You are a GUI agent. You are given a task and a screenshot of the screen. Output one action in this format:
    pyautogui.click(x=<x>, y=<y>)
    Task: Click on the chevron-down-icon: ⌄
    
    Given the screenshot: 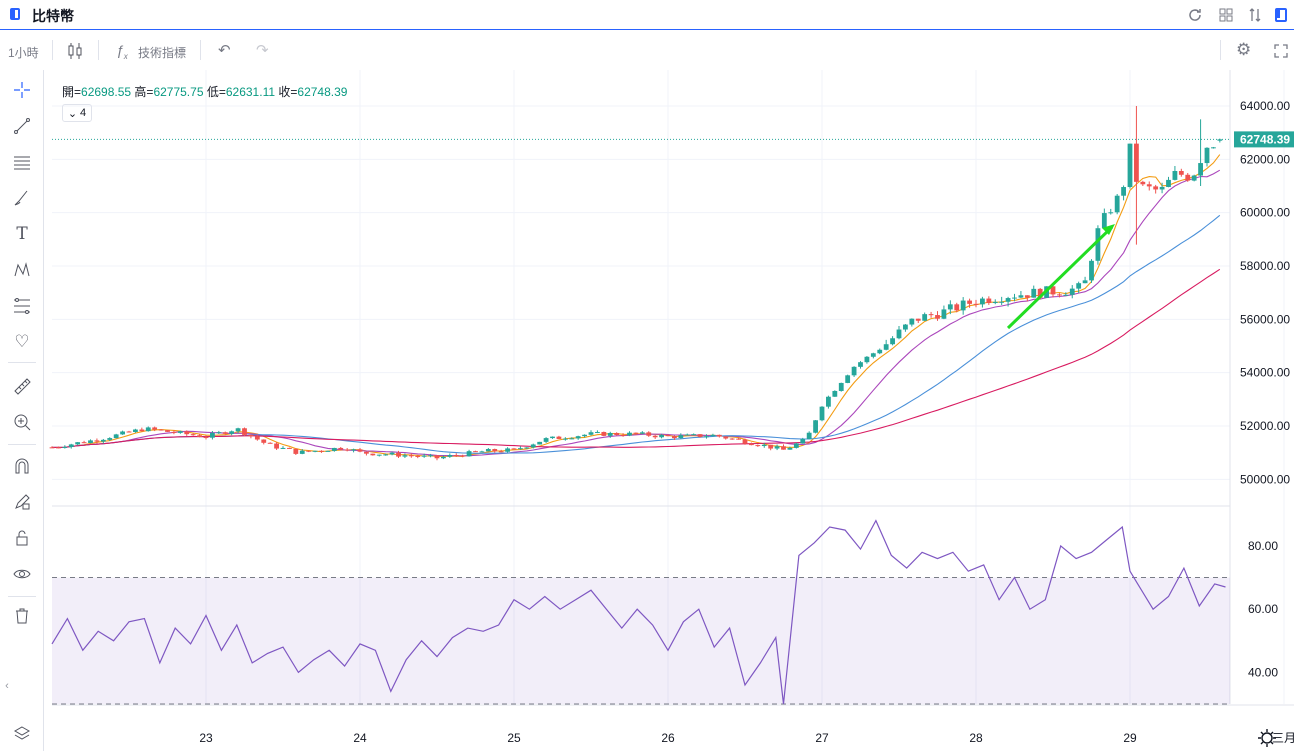 What is the action you would take?
    pyautogui.click(x=72, y=113)
    